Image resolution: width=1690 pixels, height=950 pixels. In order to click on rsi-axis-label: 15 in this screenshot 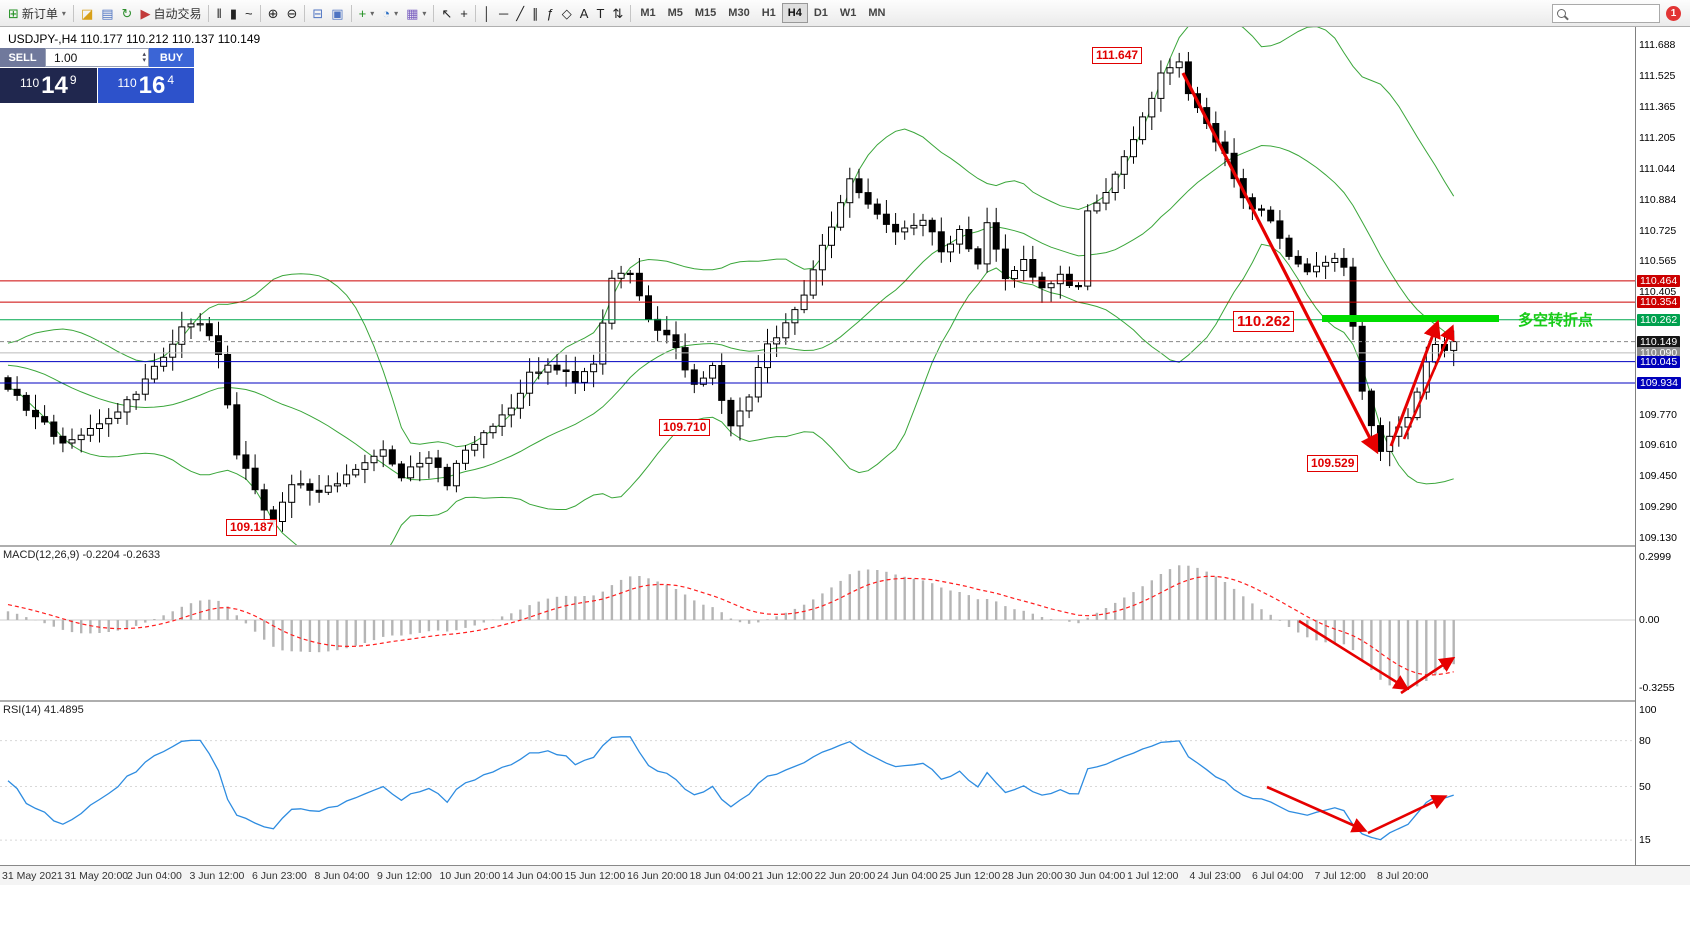, I will do `click(1645, 840)`.